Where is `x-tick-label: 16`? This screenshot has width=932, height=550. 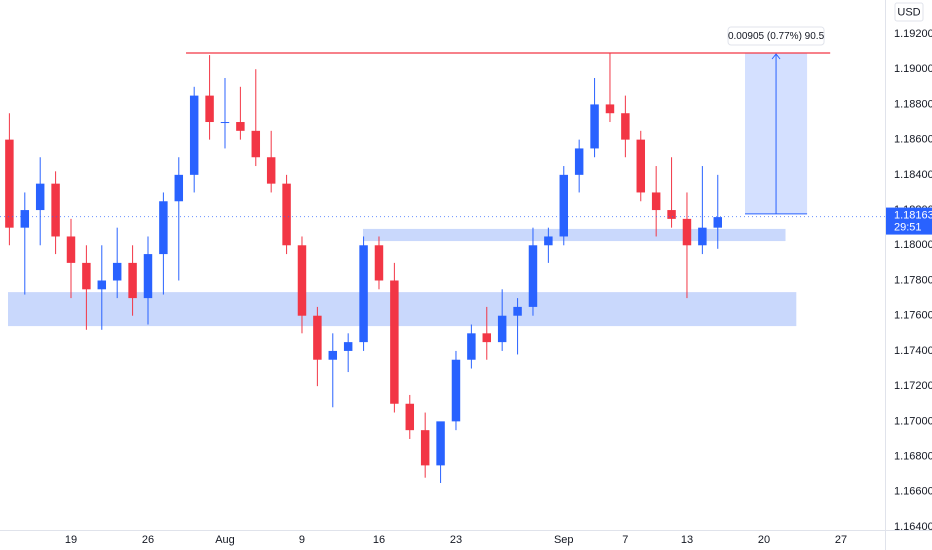
x-tick-label: 16 is located at coordinates (379, 540).